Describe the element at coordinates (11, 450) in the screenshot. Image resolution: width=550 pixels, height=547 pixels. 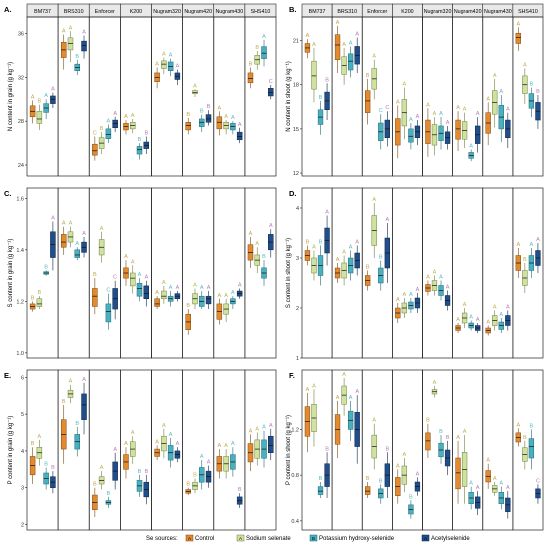
I see `y-axis-label: P content in grain (g kg⁻¹)` at that location.